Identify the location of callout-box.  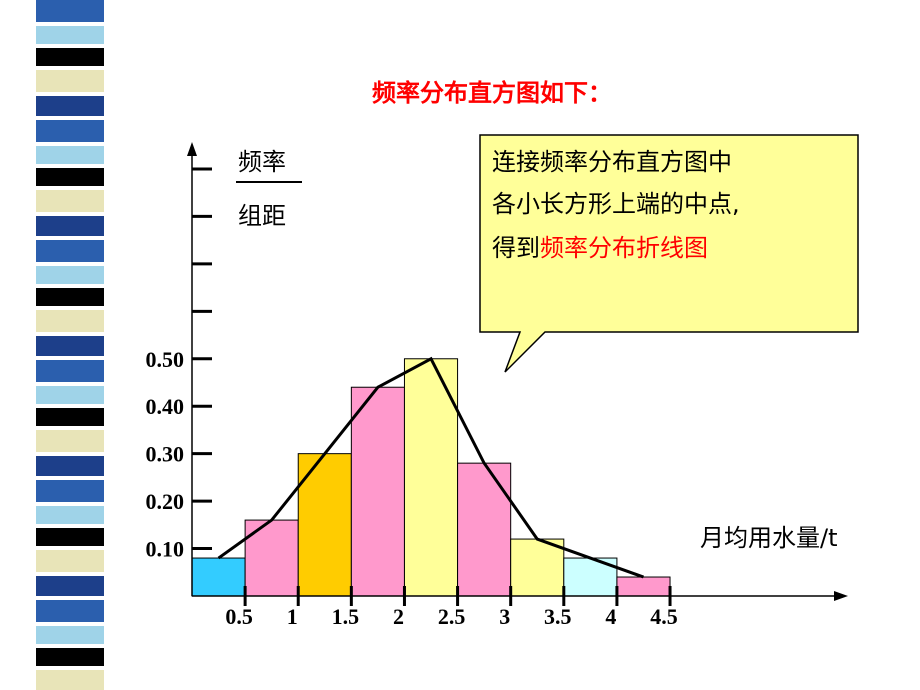
(669, 253).